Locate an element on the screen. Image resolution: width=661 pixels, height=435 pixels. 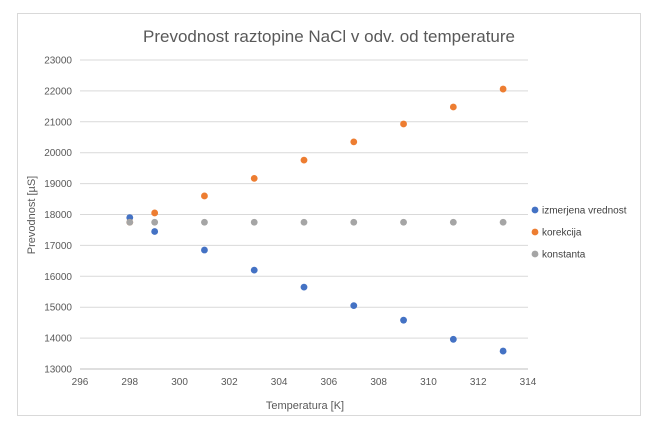
y-tick-label: 14000 is located at coordinates (58, 339).